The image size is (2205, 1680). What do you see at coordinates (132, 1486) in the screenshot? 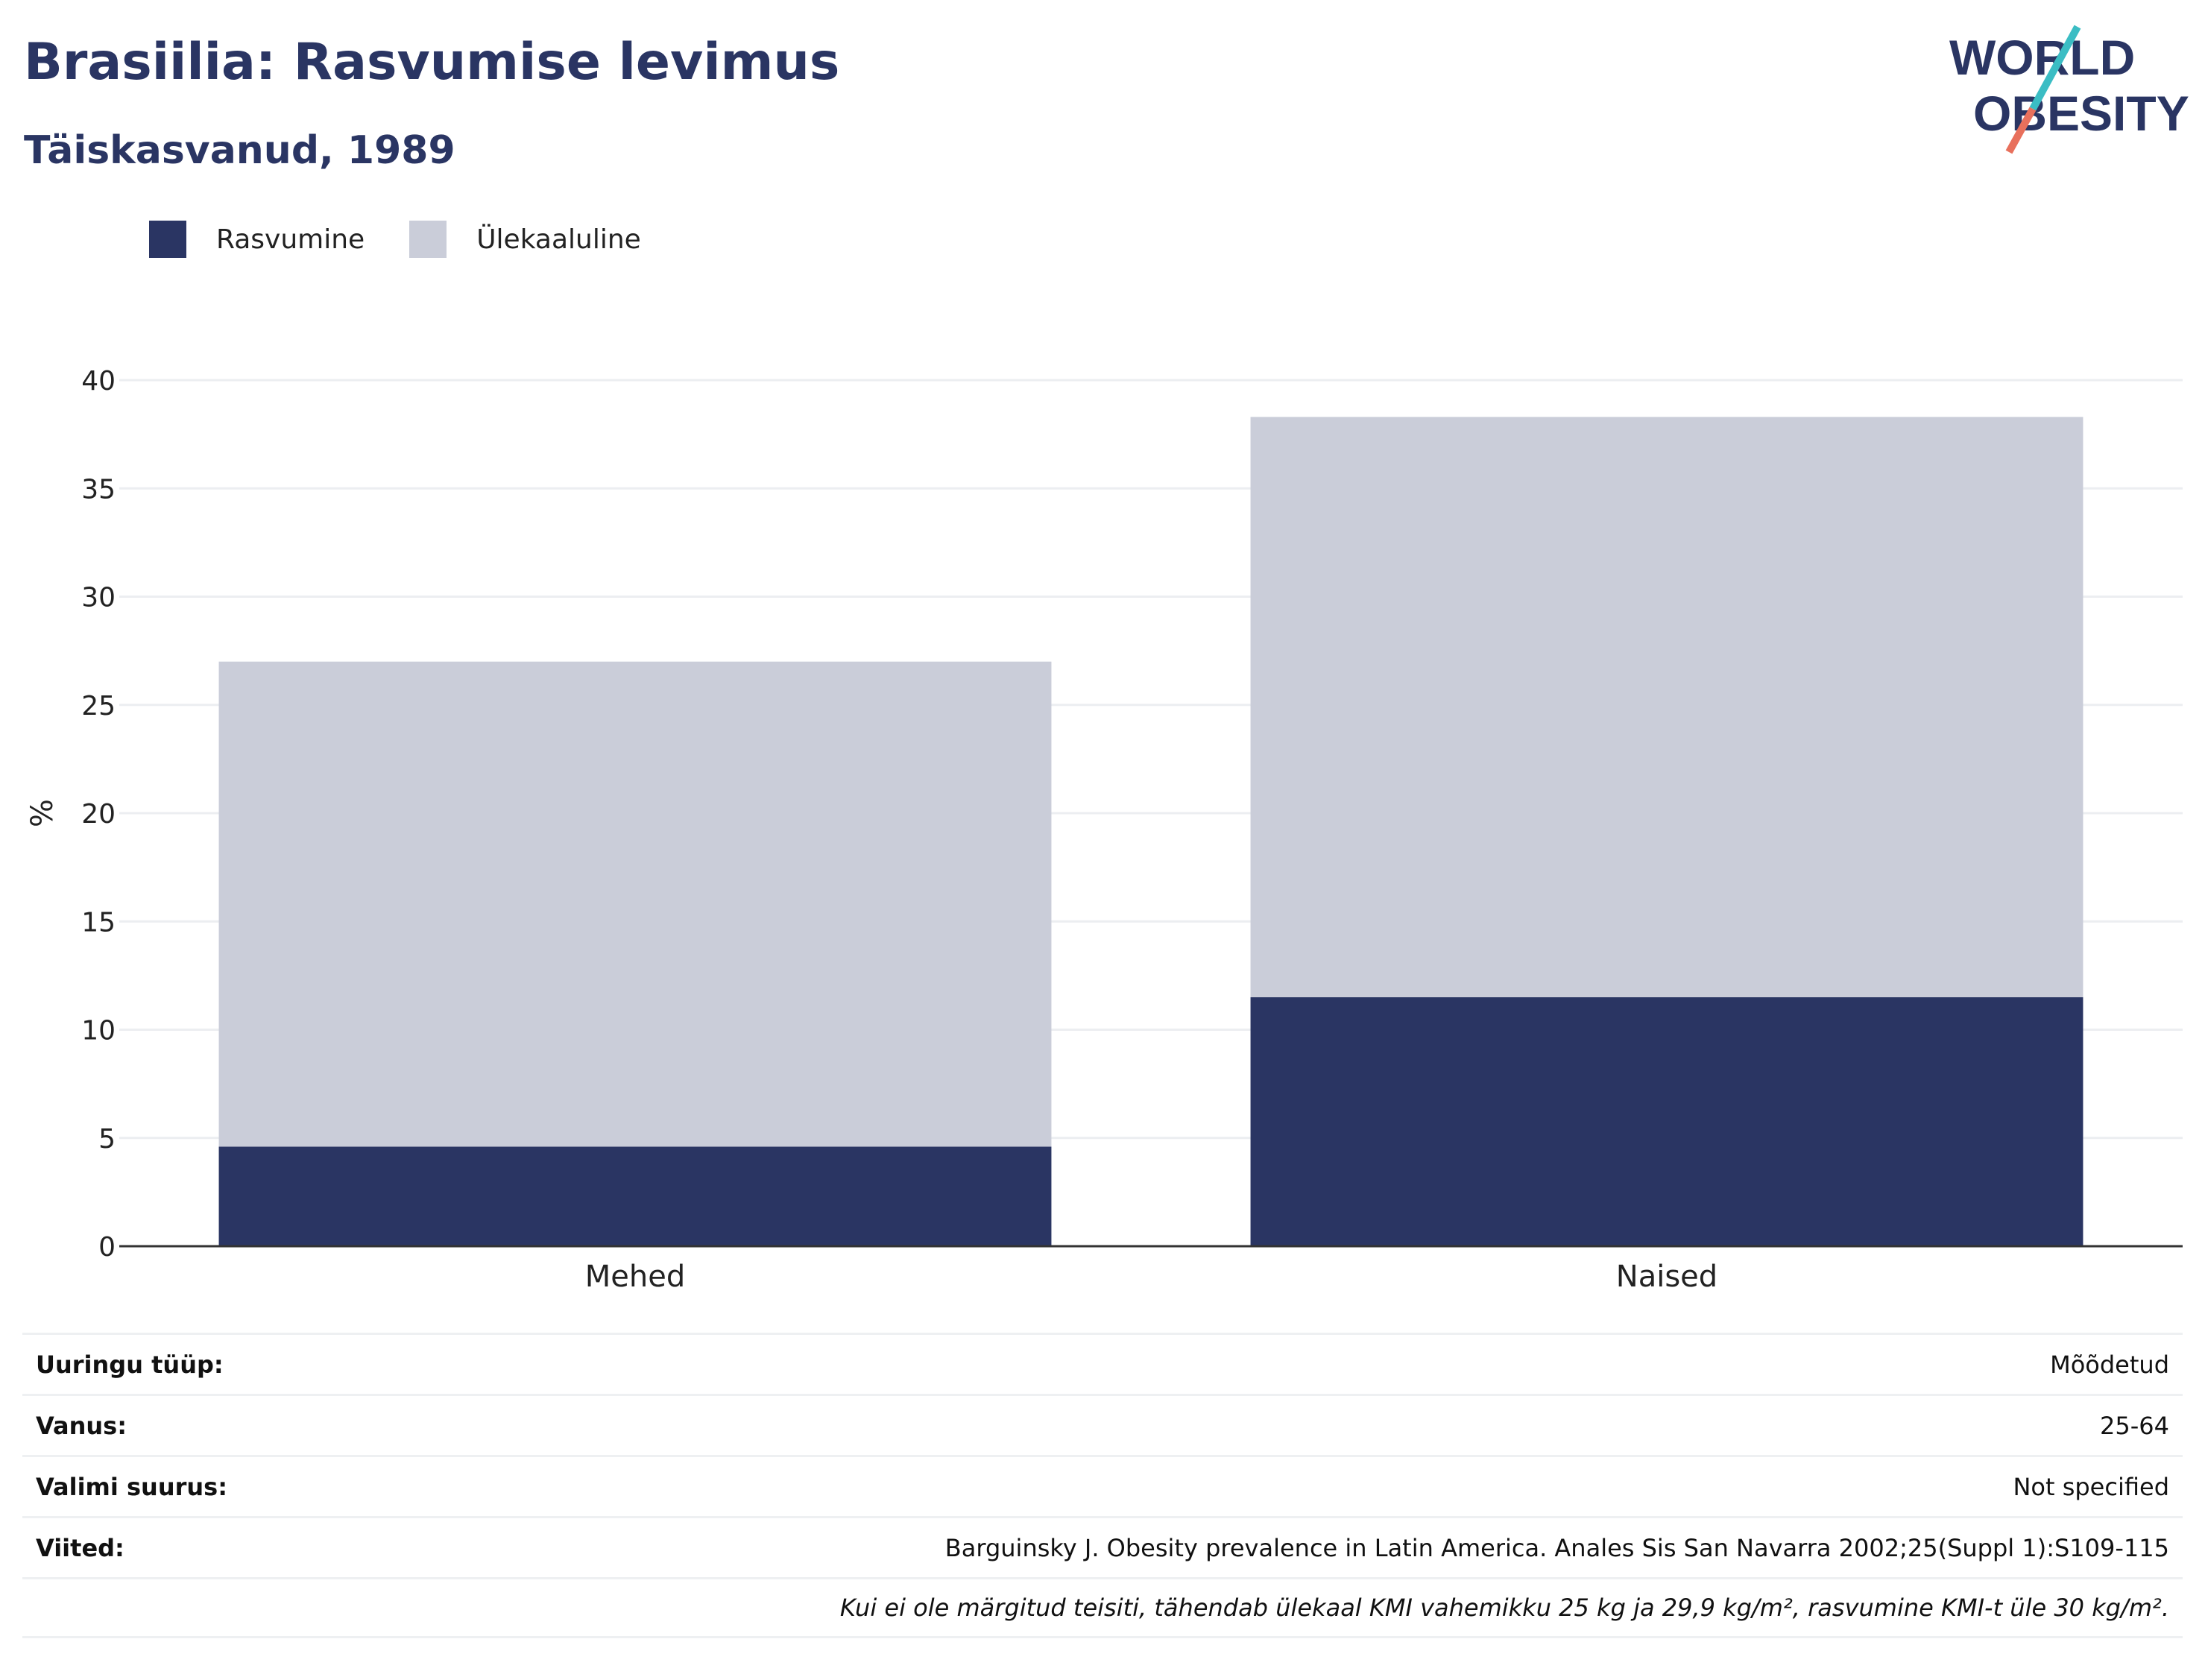
I see `info-key: Valimi suurus:` at bounding box center [132, 1486].